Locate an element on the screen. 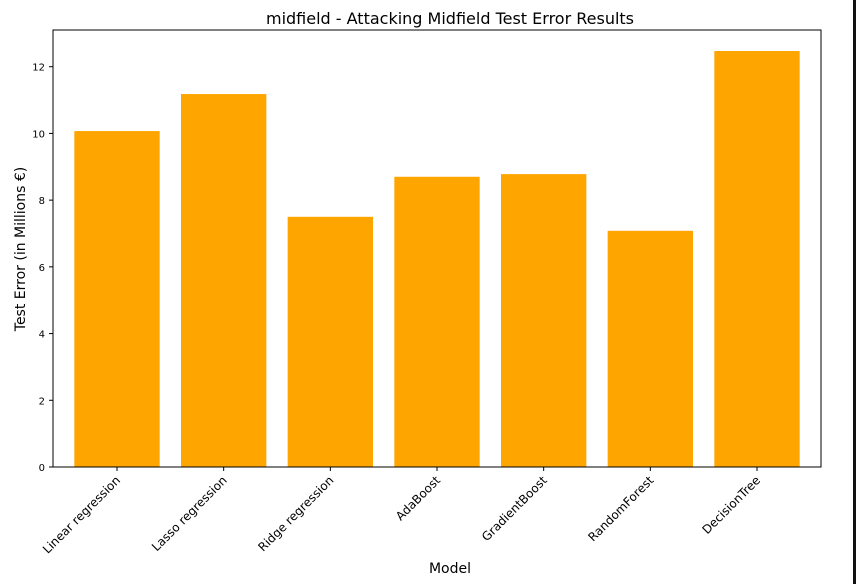 The image size is (856, 584). y-tick-label: 12 is located at coordinates (38, 68).